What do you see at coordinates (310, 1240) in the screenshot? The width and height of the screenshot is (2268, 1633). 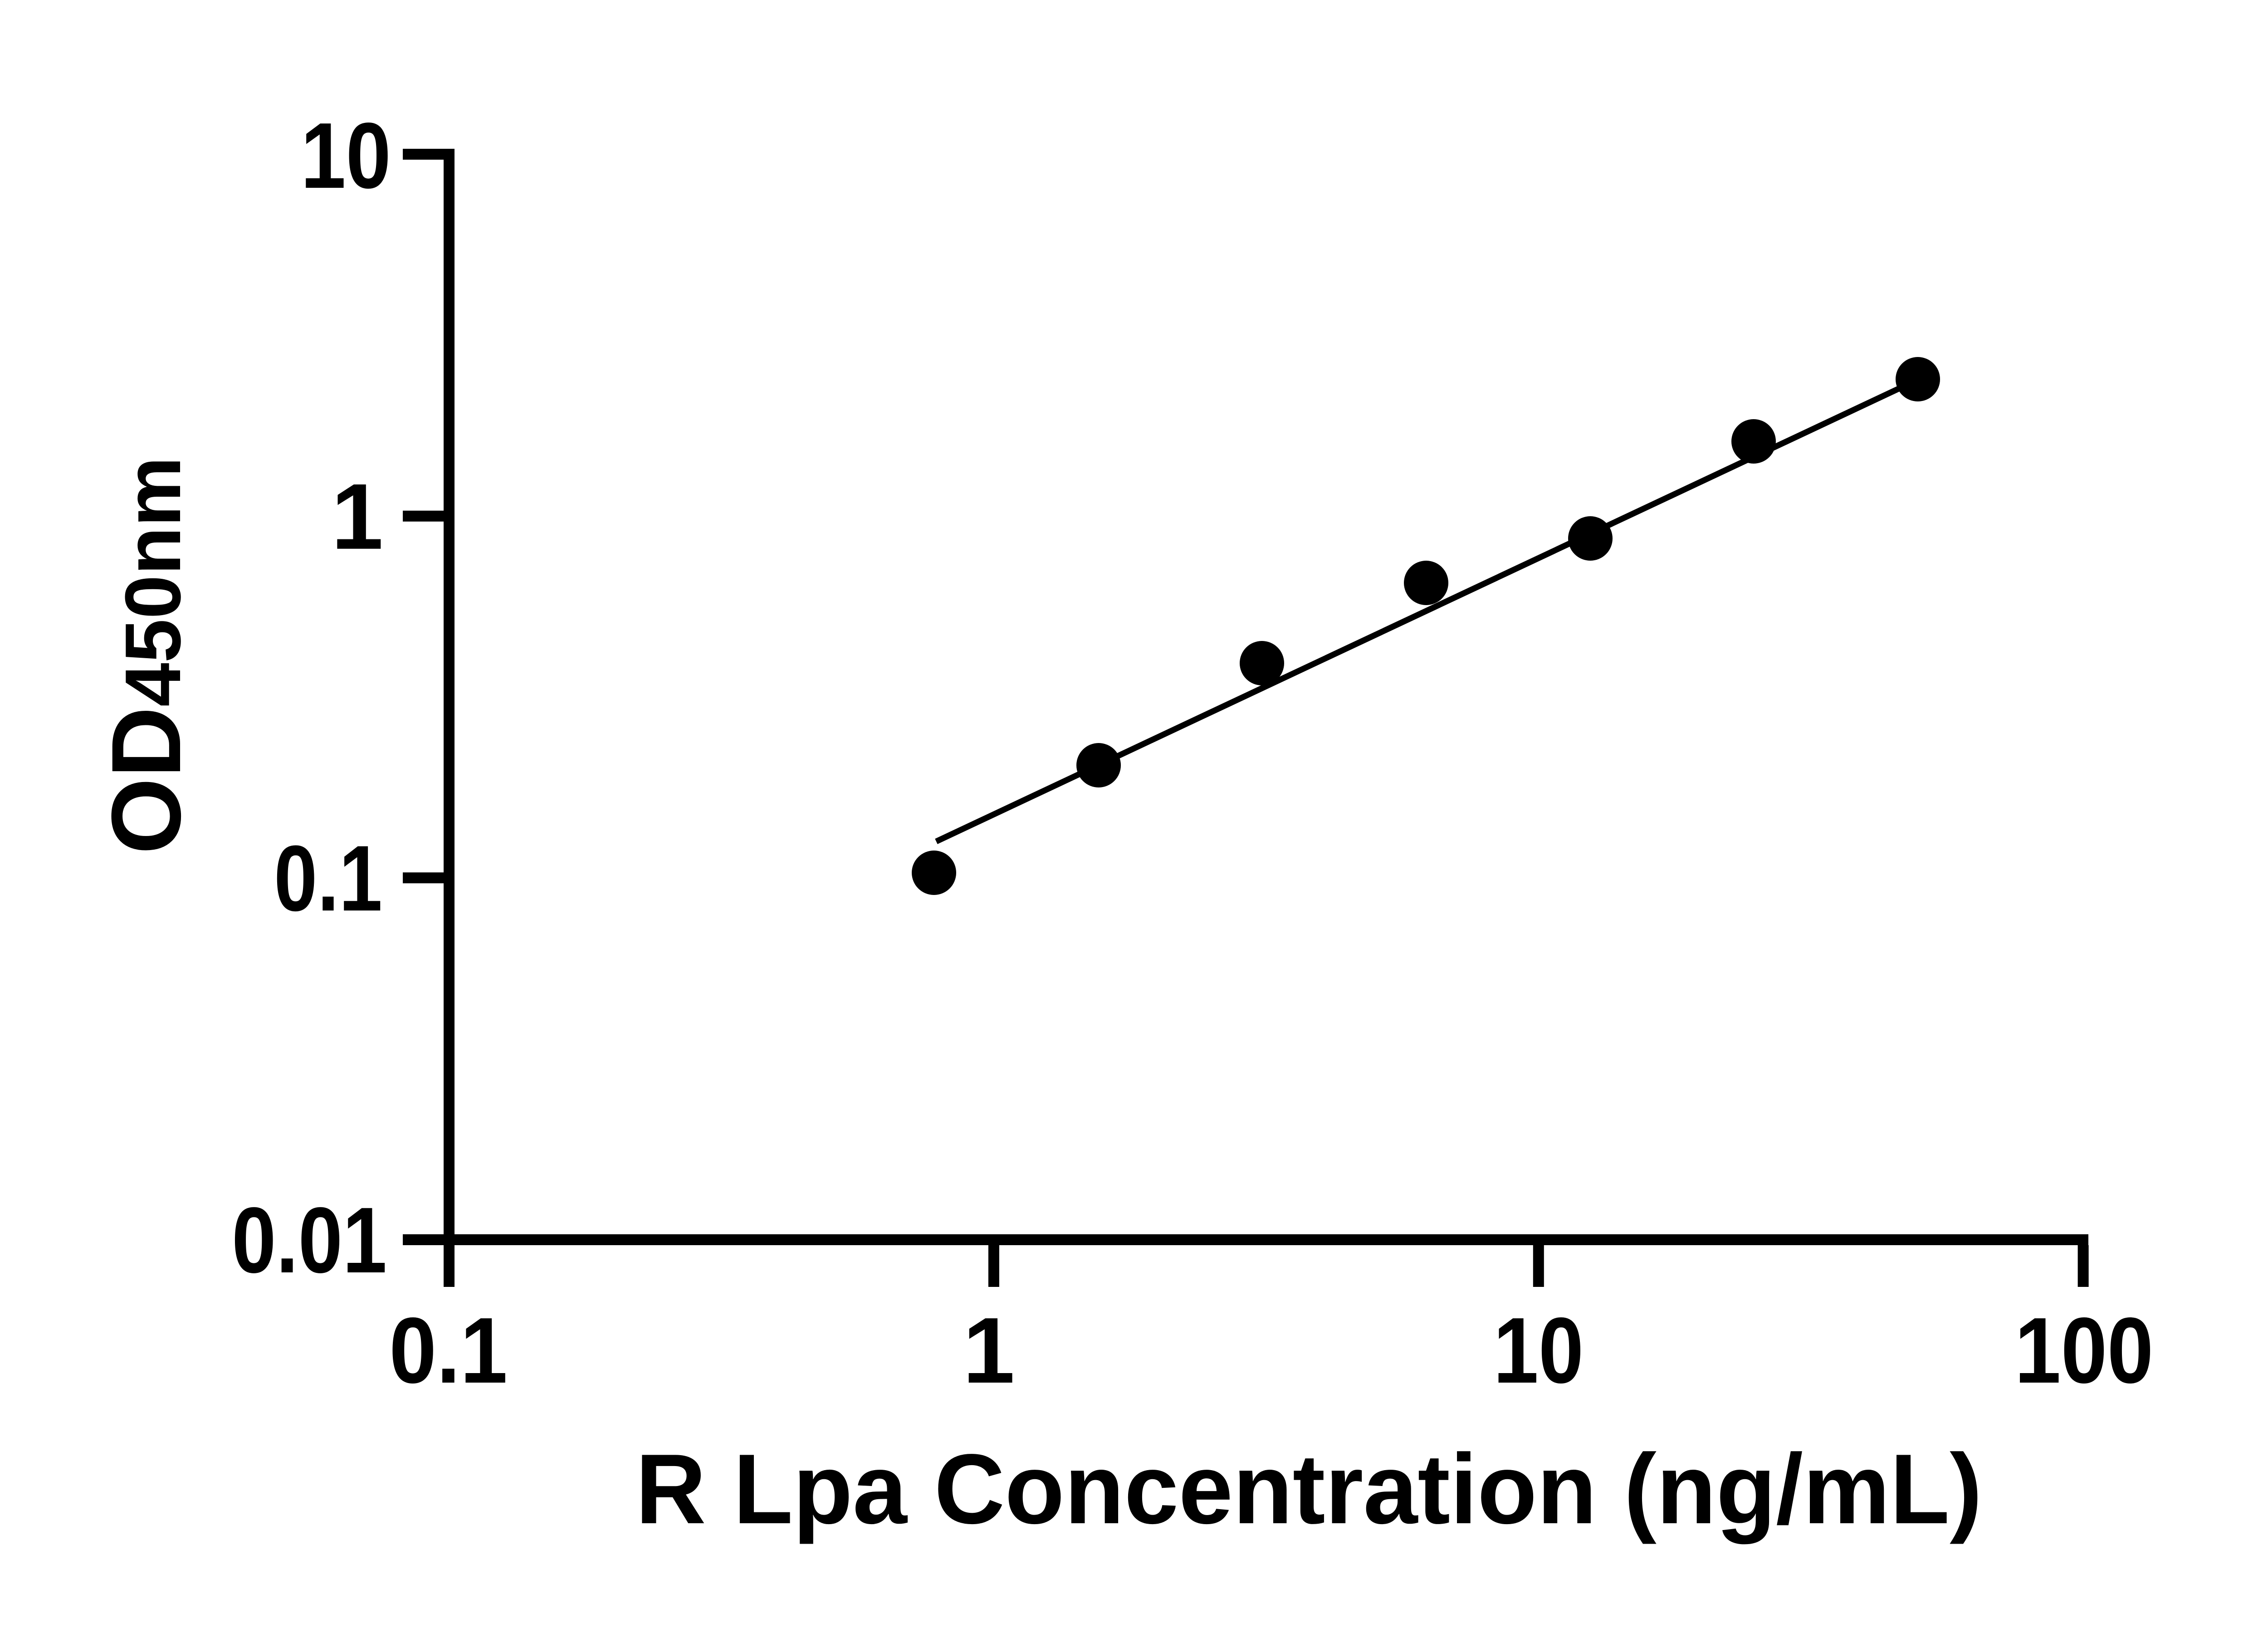 I see `svg-text: 0.01` at bounding box center [310, 1240].